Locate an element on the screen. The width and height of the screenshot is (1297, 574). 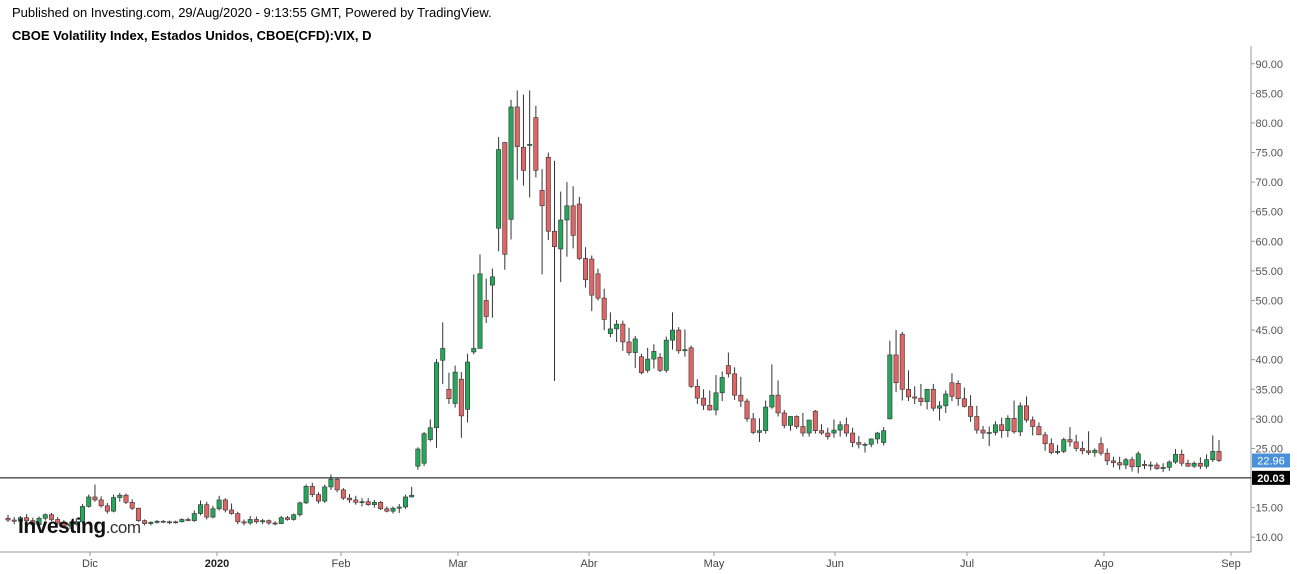
last-price-badge: 22.96 is located at coordinates (1271, 460).